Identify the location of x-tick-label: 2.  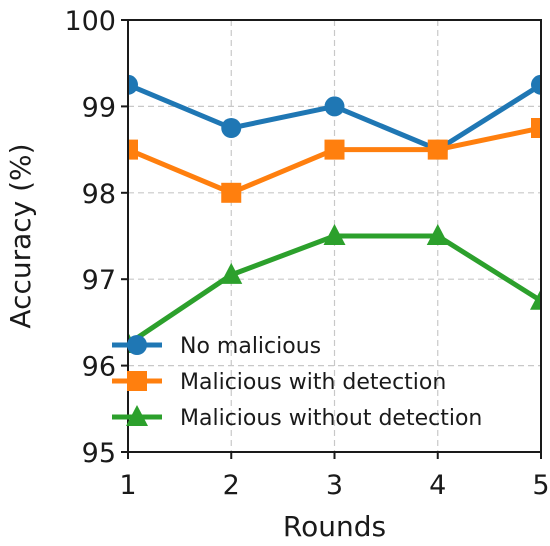
(231, 485).